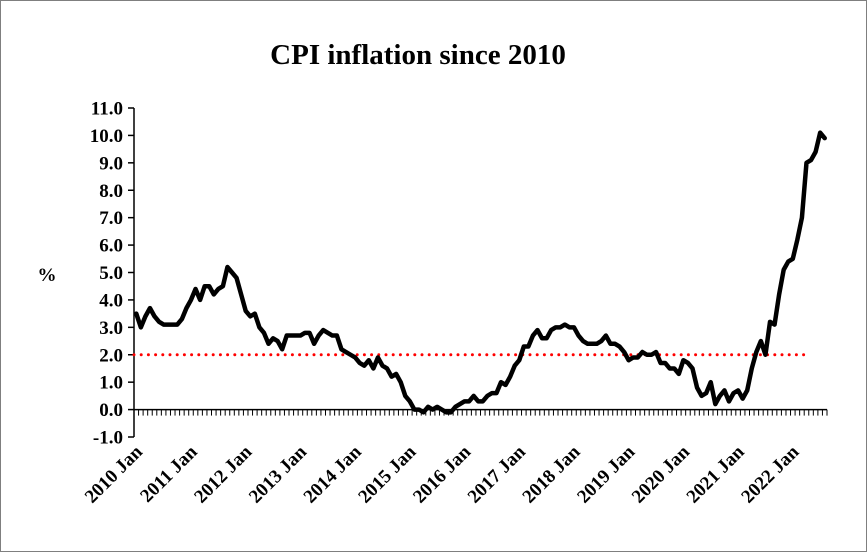  What do you see at coordinates (106, 136) in the screenshot?
I see `y-tick-label: 10.0` at bounding box center [106, 136].